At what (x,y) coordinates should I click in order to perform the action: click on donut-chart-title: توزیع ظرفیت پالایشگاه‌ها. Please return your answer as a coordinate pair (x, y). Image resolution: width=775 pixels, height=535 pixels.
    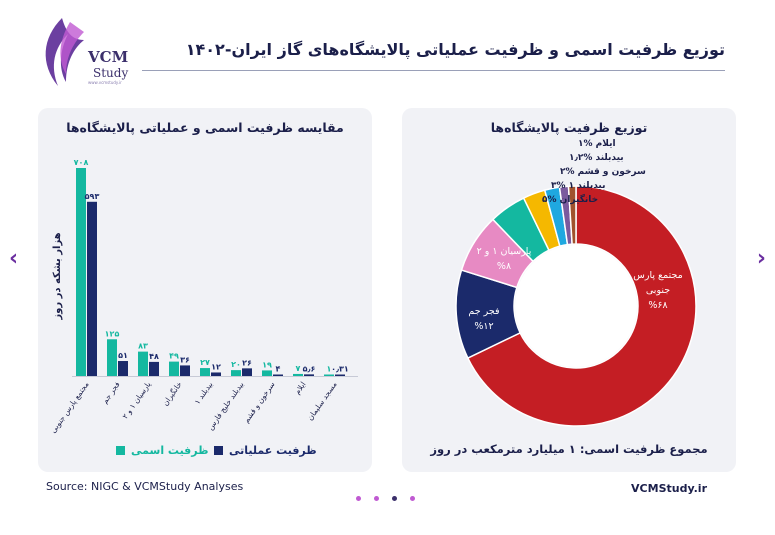
    Looking at the image, I should click on (569, 127).